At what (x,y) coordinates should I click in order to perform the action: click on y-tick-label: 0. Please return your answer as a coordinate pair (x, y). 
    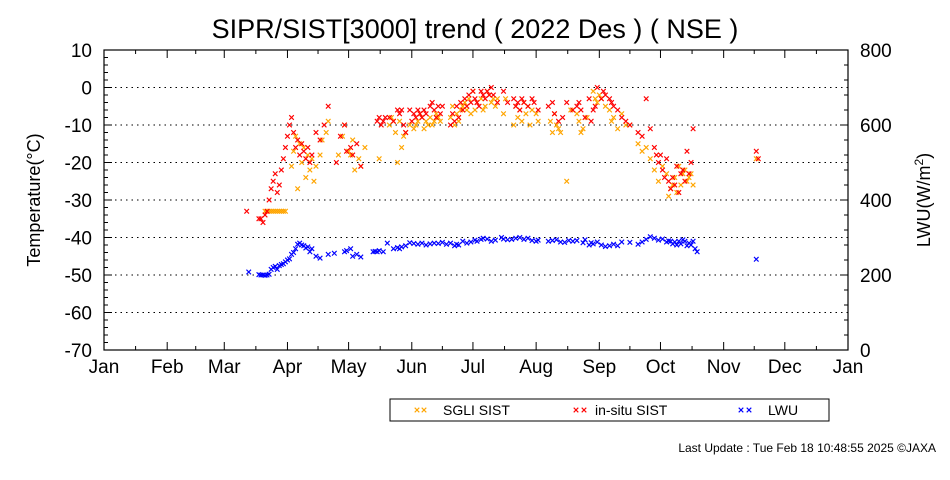
    Looking at the image, I should click on (86, 89).